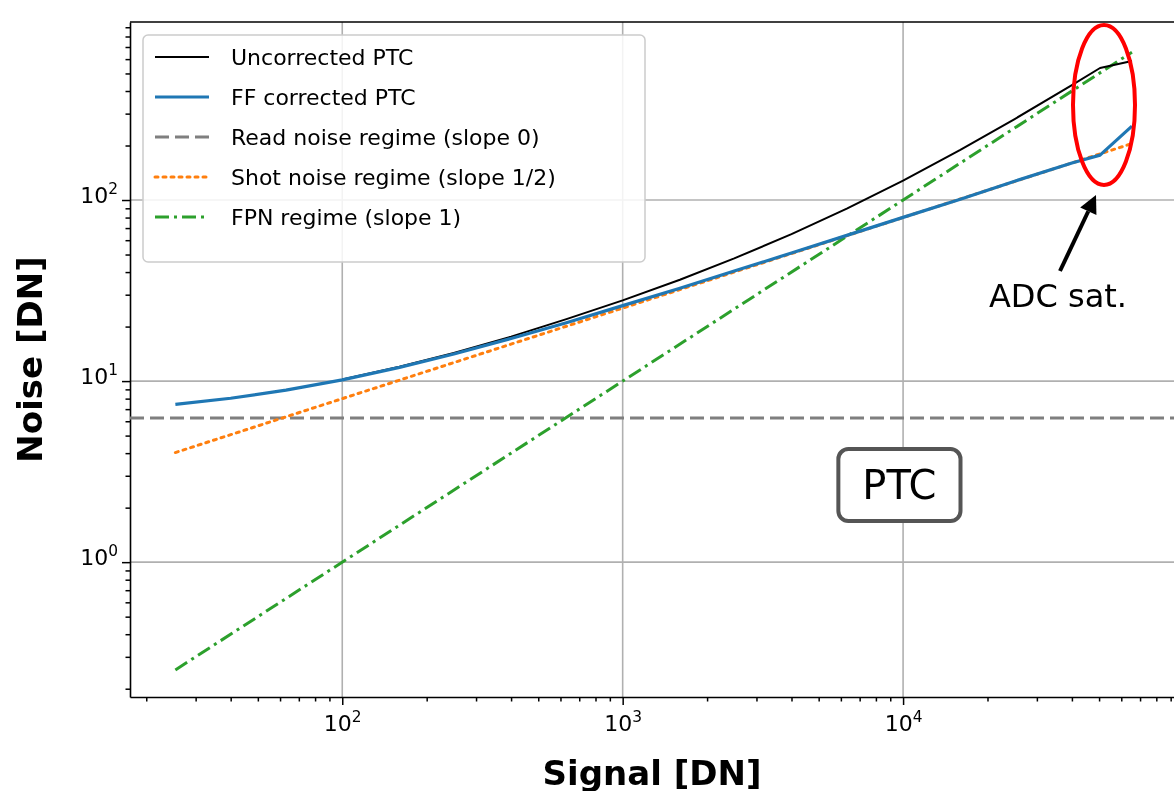  What do you see at coordinates (342, 722) in the screenshot?
I see `x-tick-label: 10$^{2}$` at bounding box center [342, 722].